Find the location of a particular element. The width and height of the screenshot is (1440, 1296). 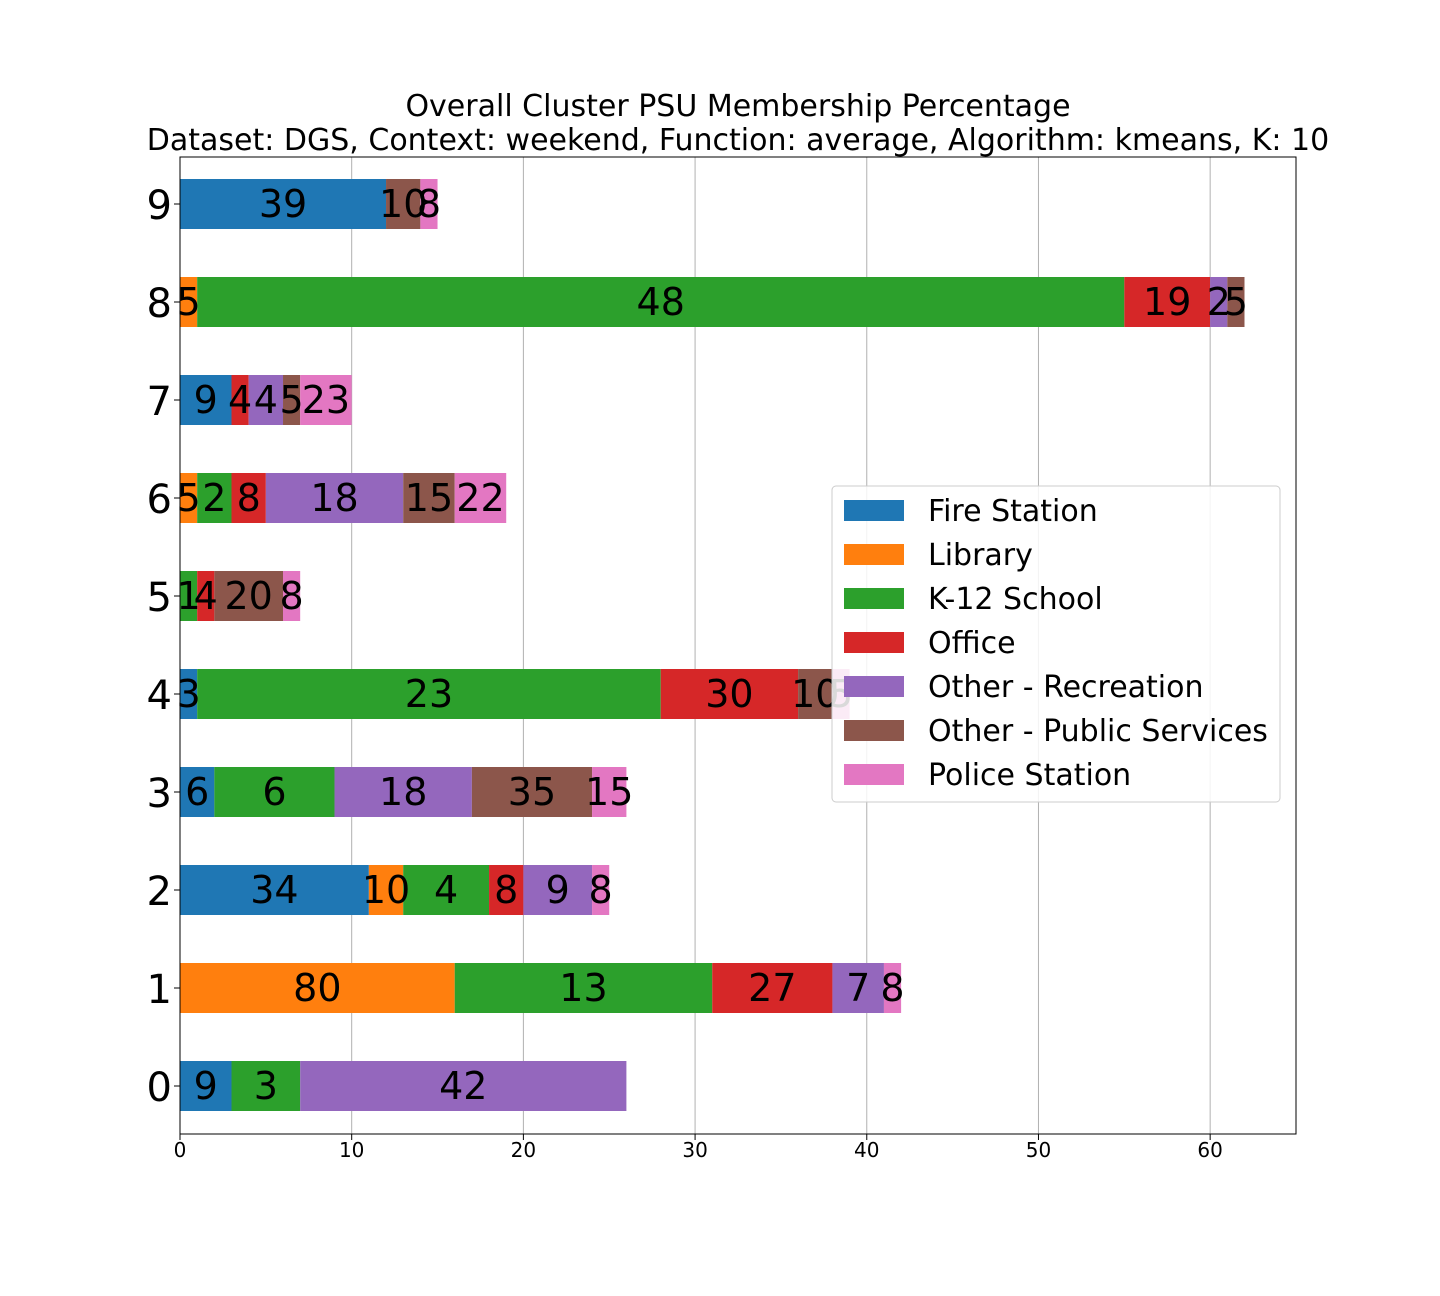

y-tick-label-7: 7 is located at coordinates (159, 402).